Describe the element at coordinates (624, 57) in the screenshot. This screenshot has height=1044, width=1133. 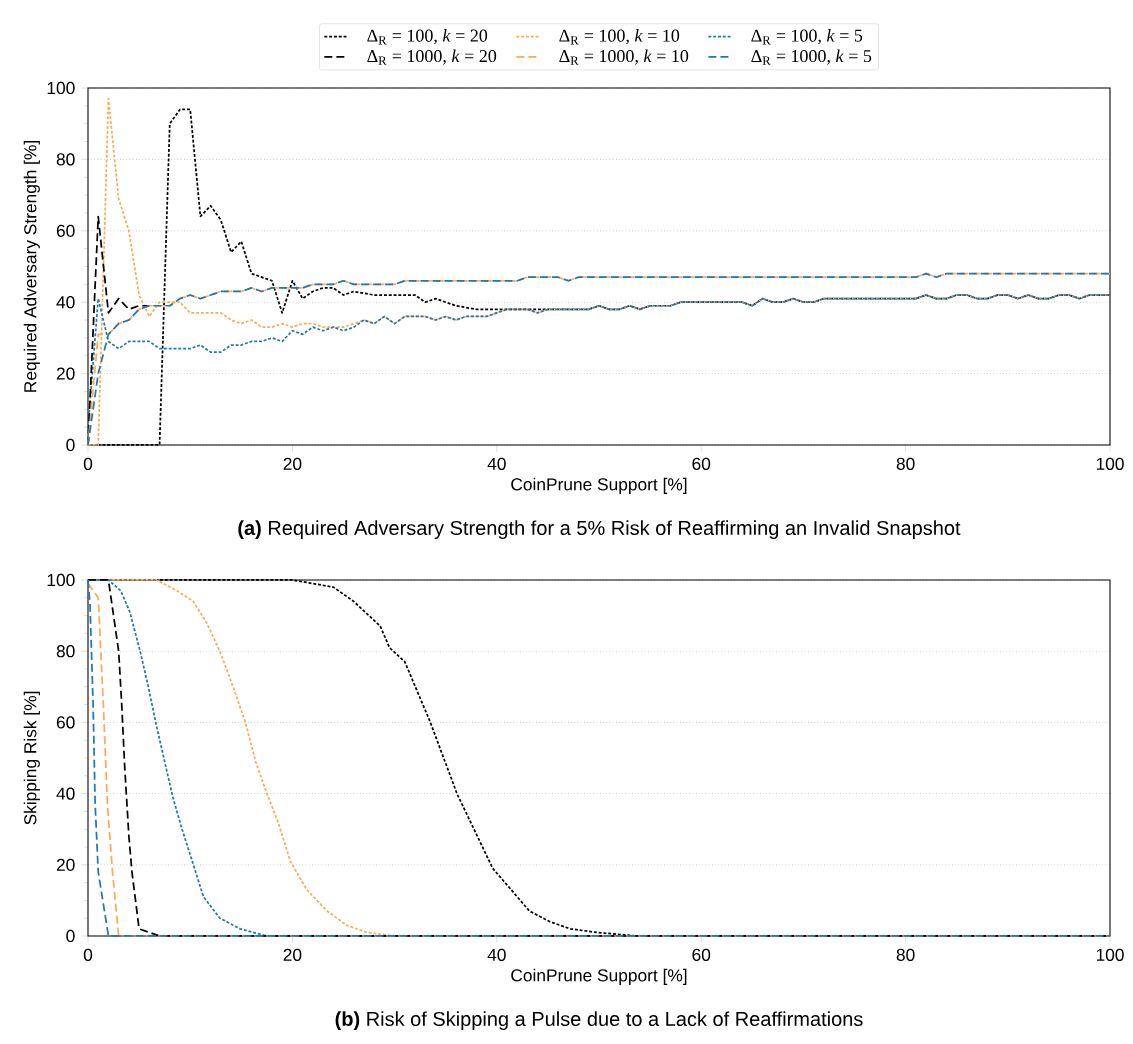
I see `legend-label: Δ$_{R}$ = 1000, k = 10` at that location.